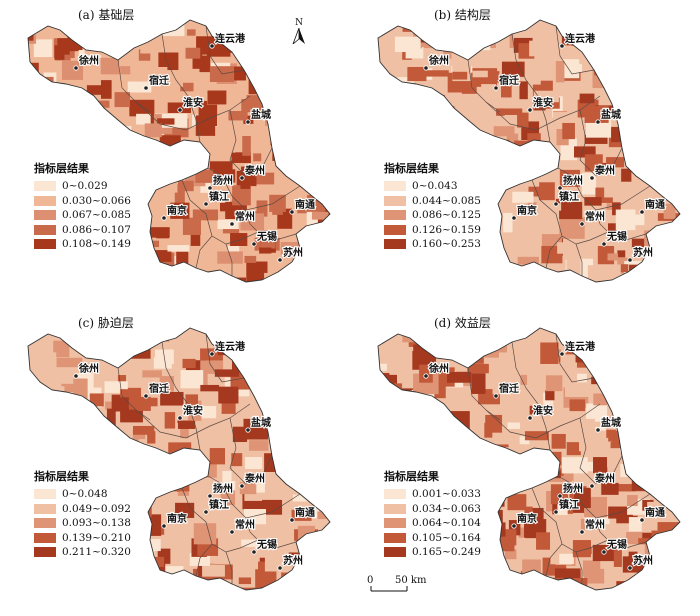 The height and width of the screenshot is (616, 700). What do you see at coordinates (446, 200) in the screenshot?
I see `legend-label: 0.044~0.085` at bounding box center [446, 200].